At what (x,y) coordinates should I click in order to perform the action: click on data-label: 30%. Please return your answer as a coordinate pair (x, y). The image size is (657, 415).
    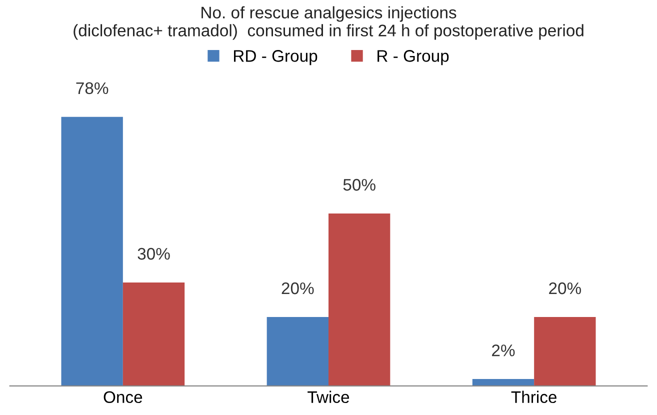
    Looking at the image, I should click on (154, 254).